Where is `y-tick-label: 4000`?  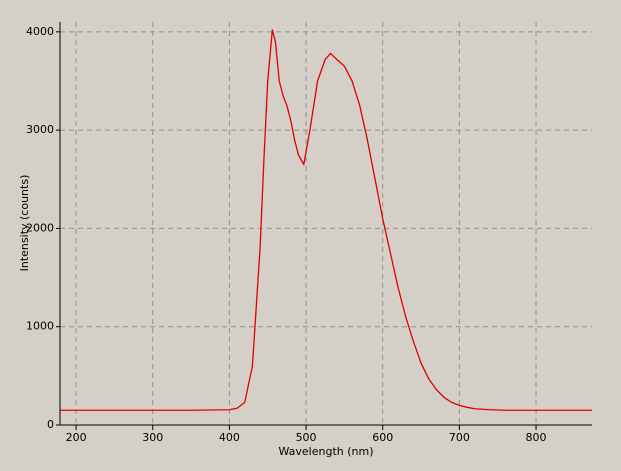
y-tick-label: 4000 is located at coordinates (40, 31).